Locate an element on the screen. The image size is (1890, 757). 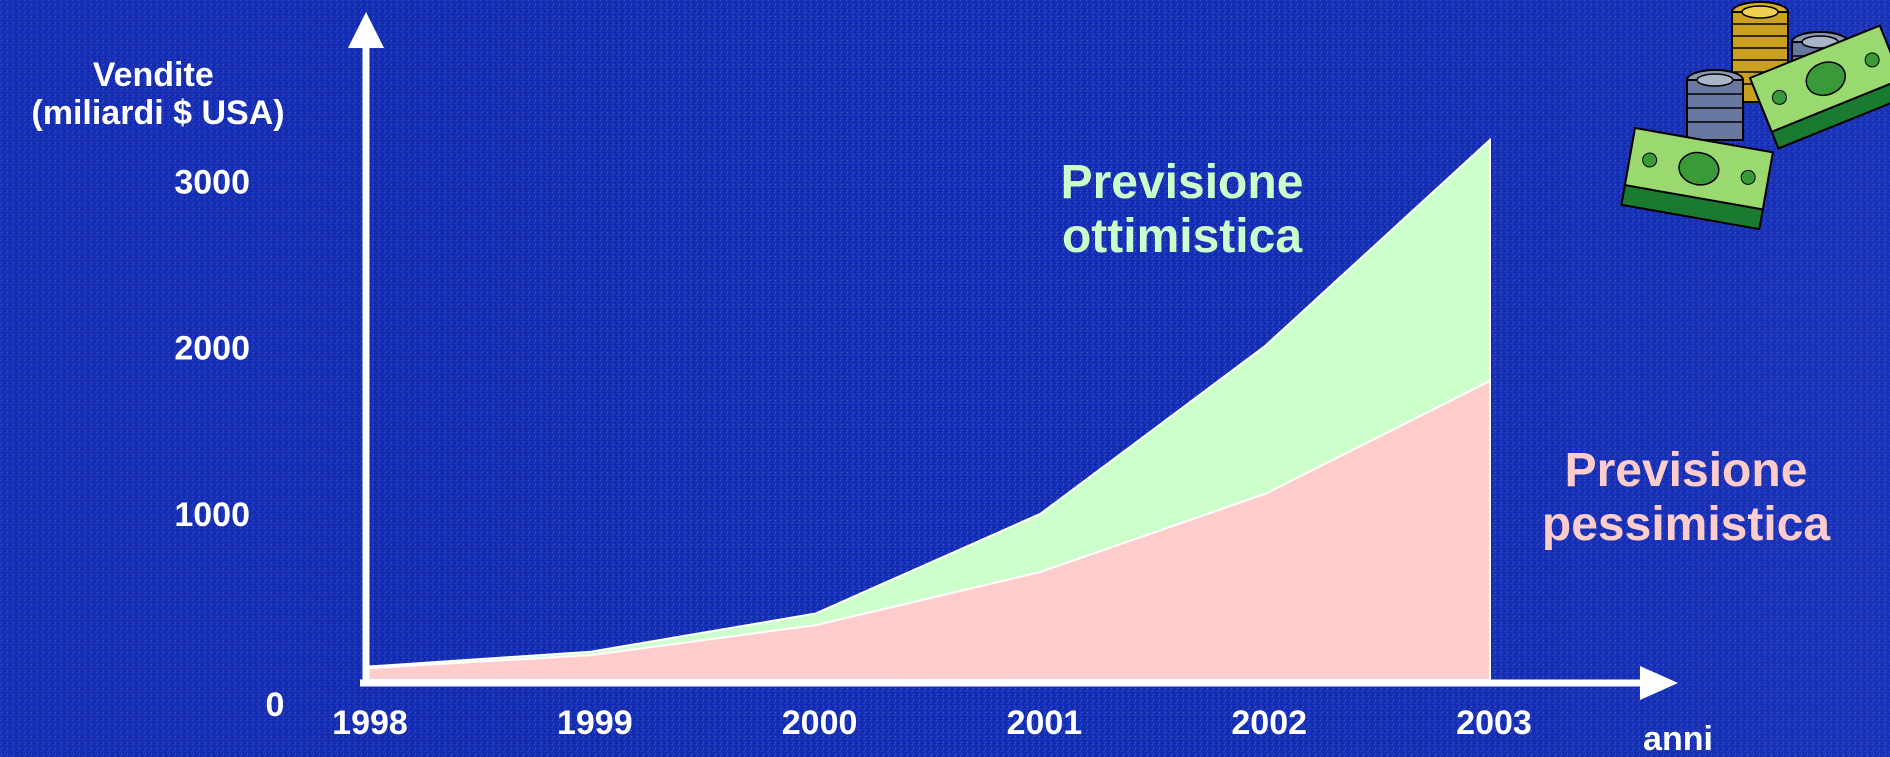
y-axis-arrow-icon is located at coordinates (366, 30).